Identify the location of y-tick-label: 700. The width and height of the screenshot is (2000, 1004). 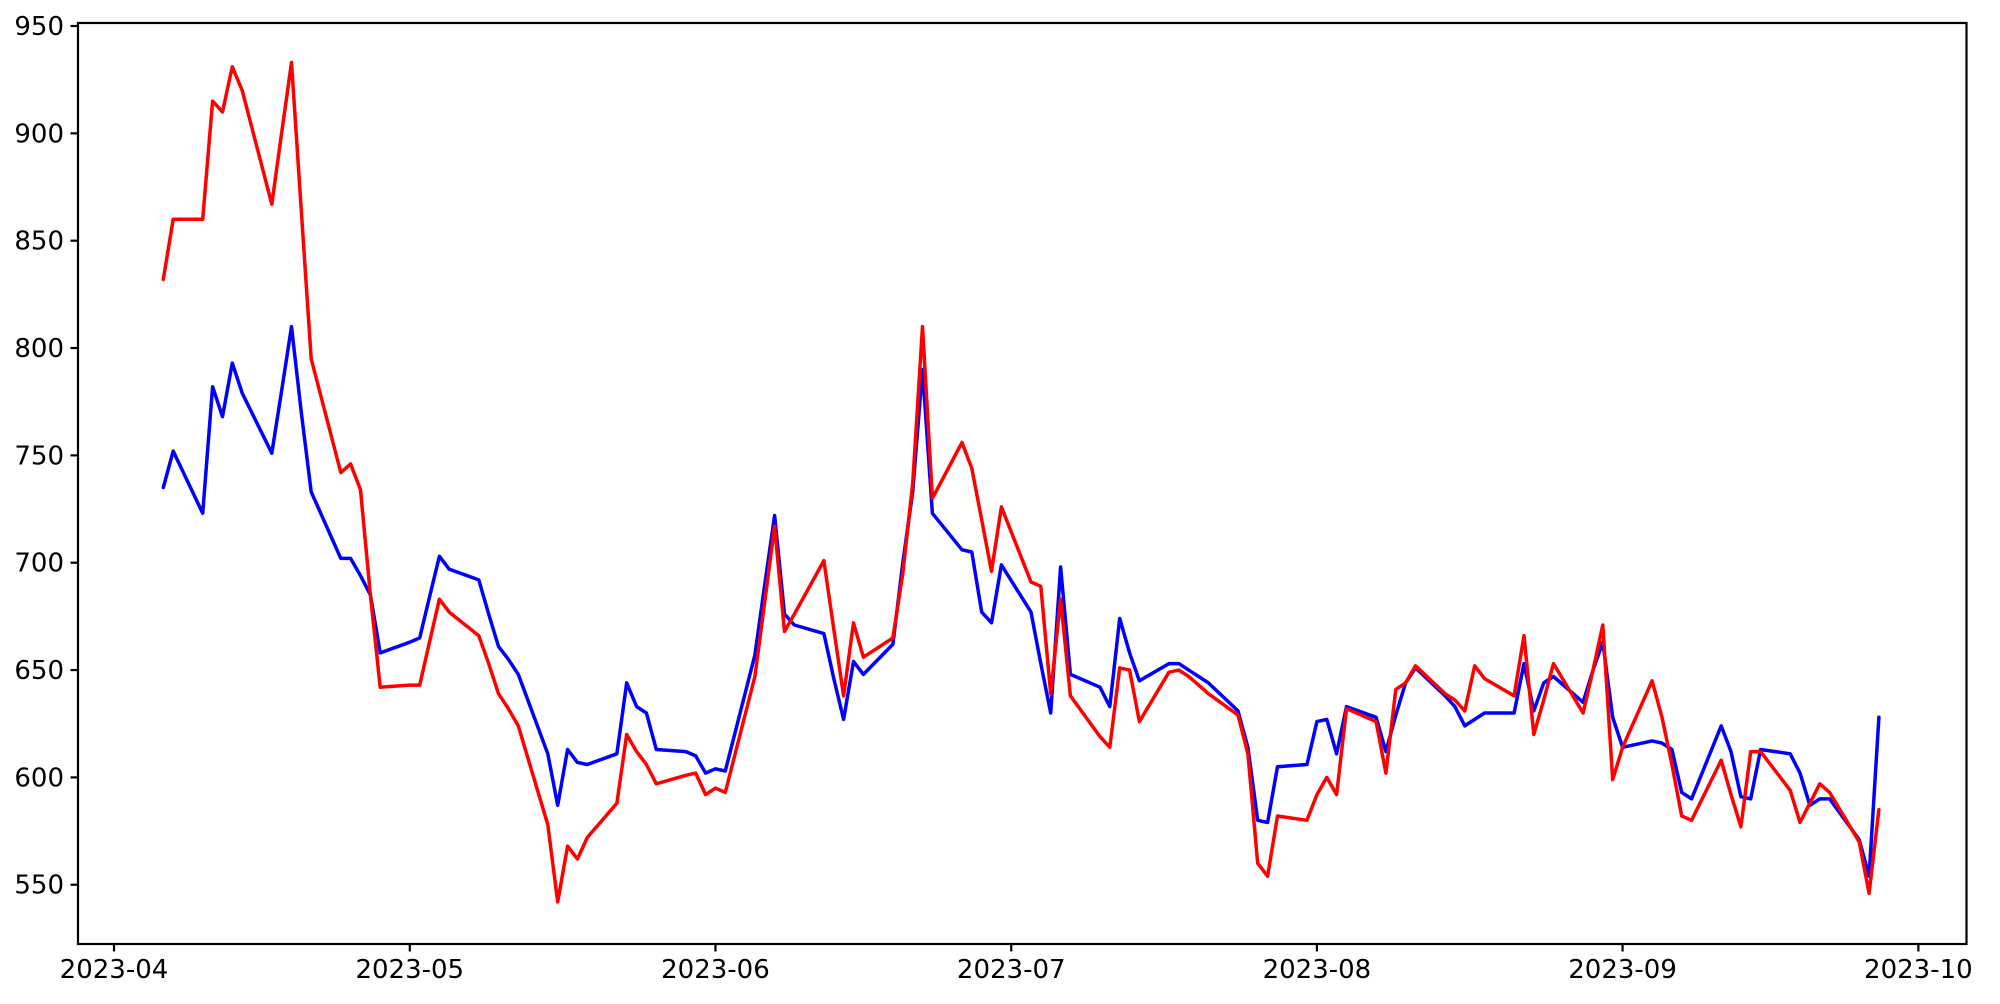
(39, 564).